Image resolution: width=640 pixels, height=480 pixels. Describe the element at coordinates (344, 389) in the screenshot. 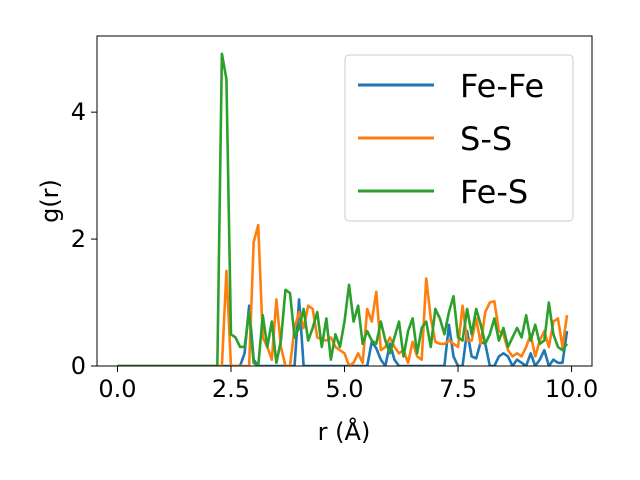

I see `x-tick-label: 5.0` at that location.